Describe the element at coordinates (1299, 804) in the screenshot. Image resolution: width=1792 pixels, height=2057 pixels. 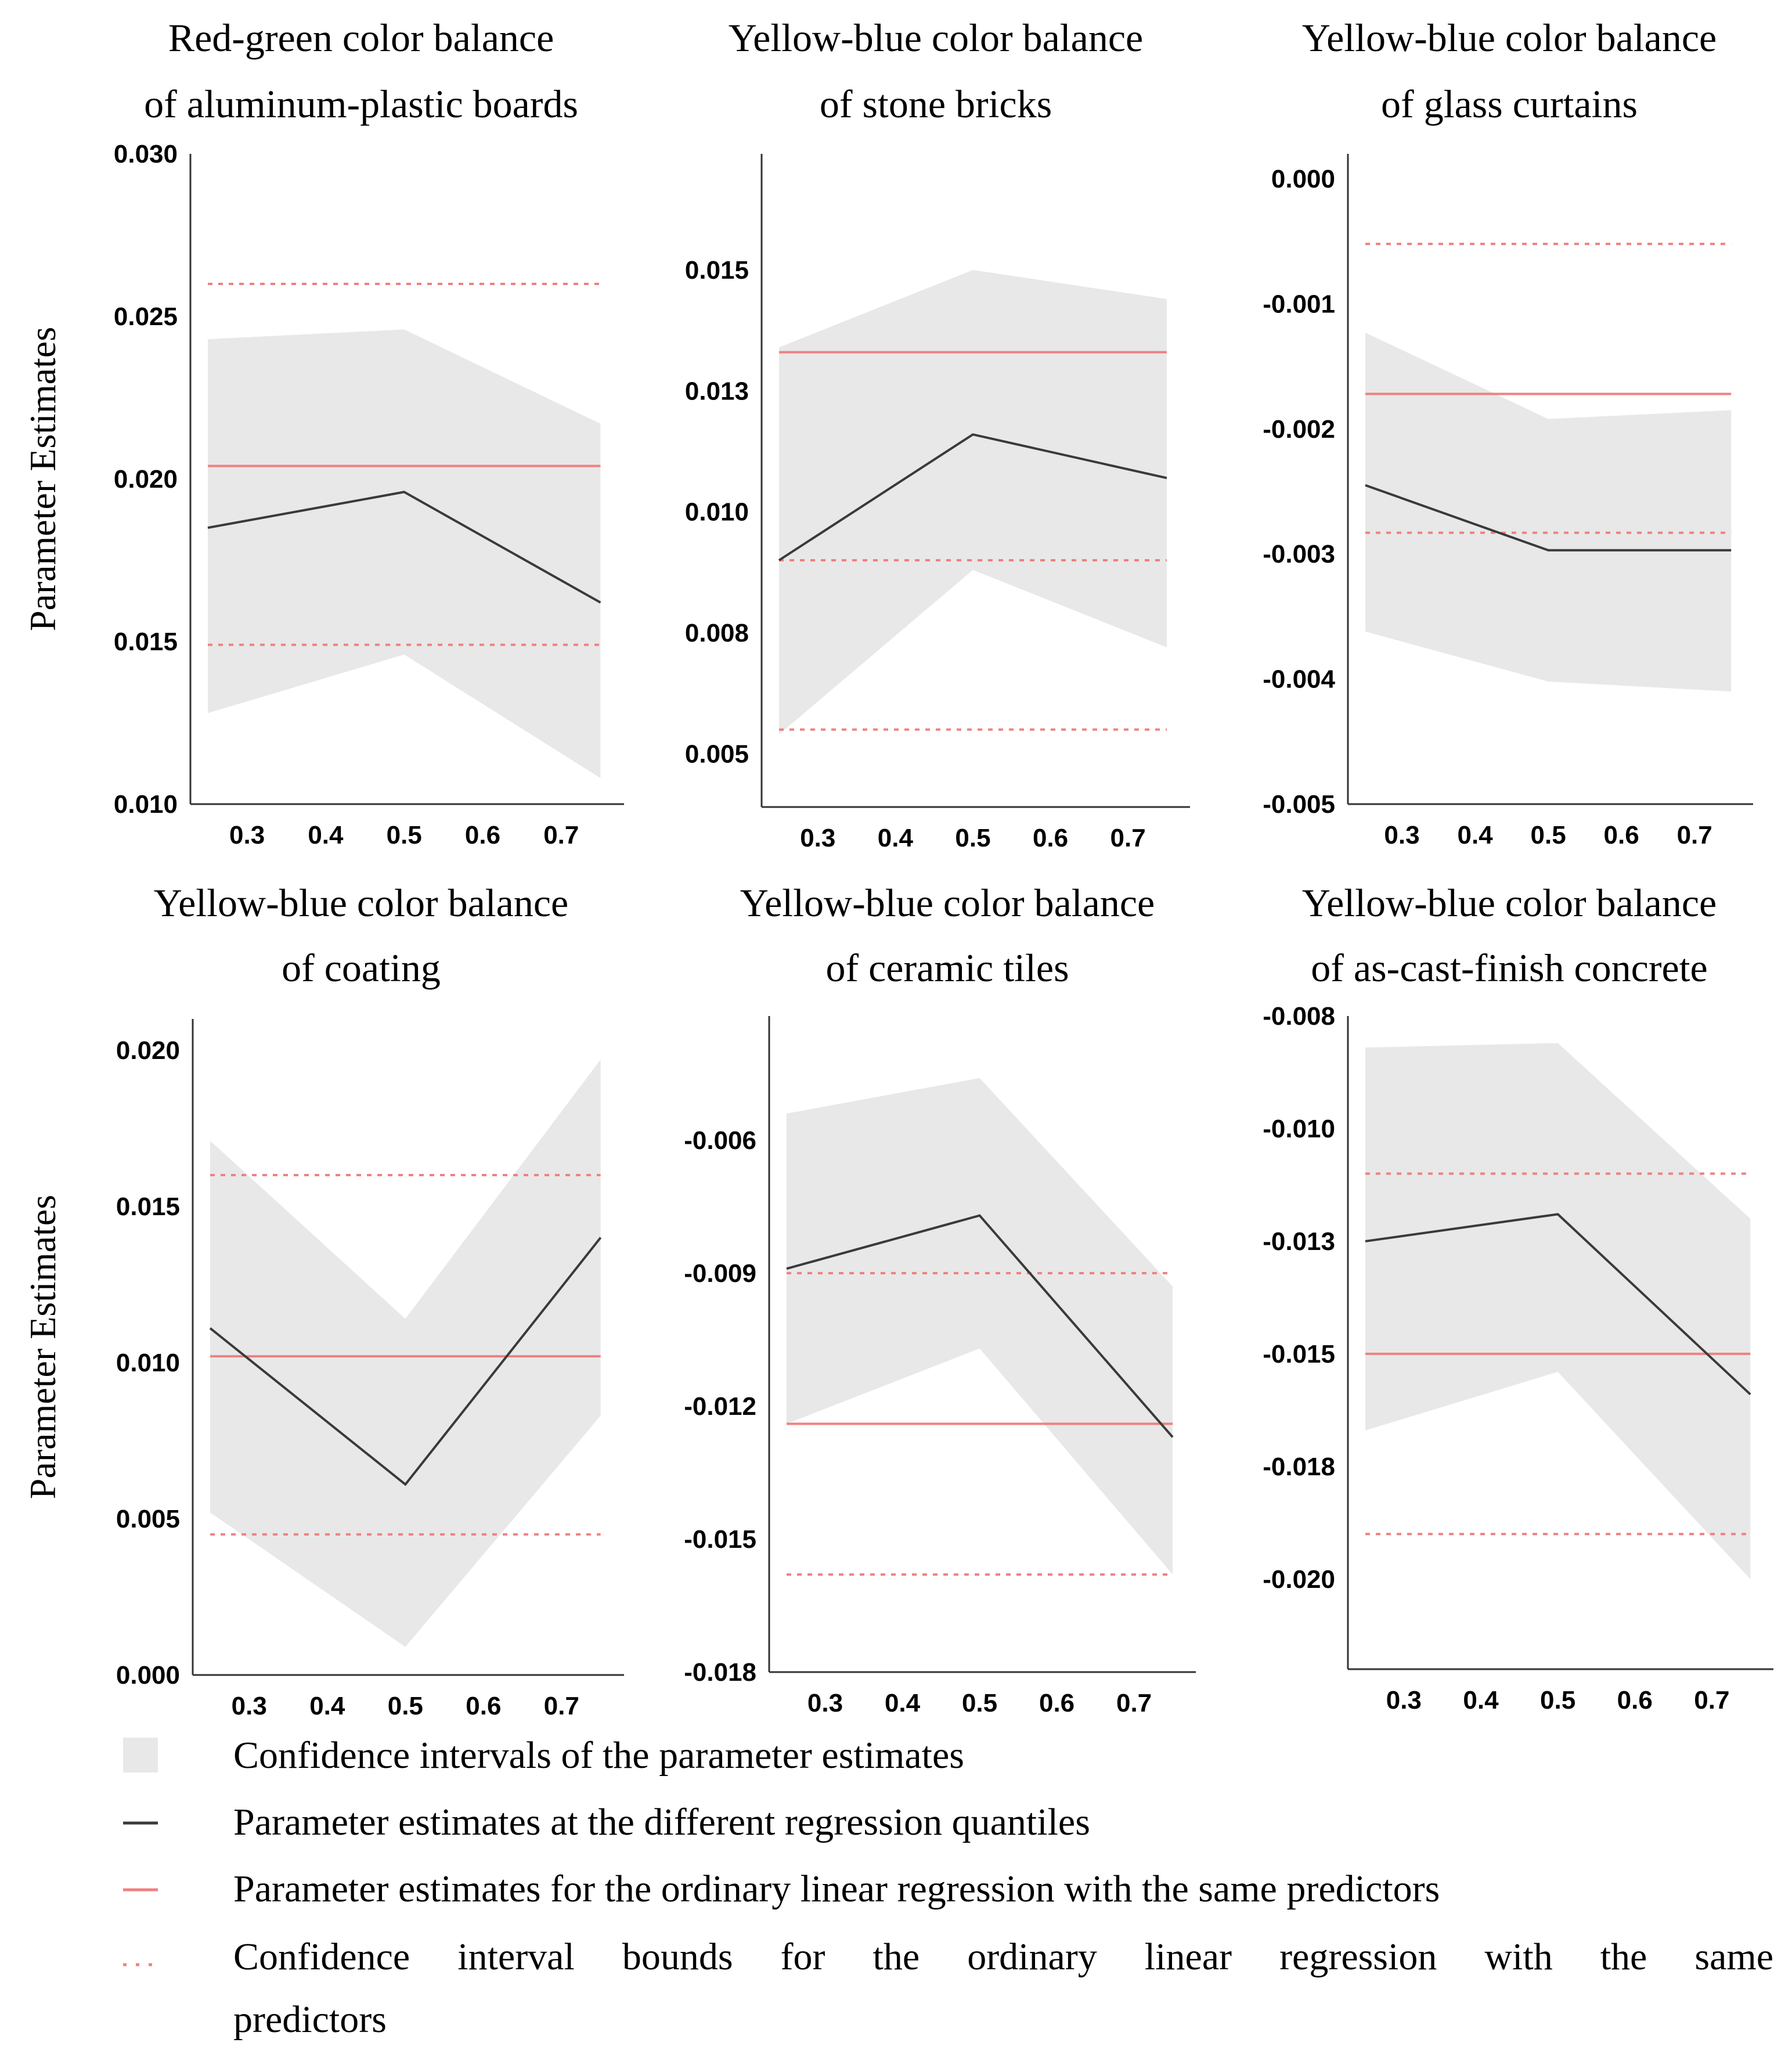
I see `y-tick-label: -0.005` at that location.